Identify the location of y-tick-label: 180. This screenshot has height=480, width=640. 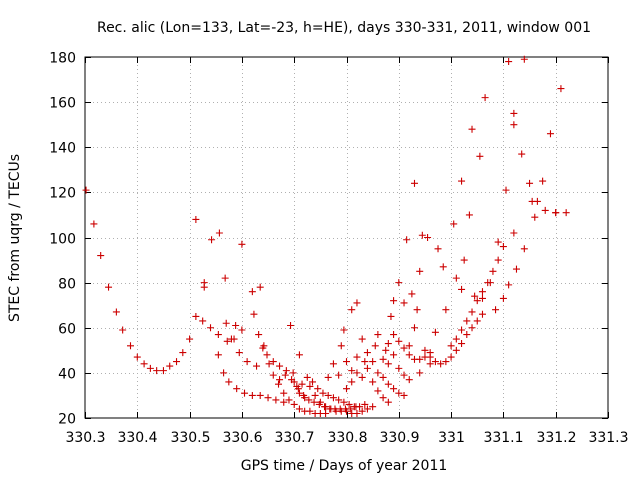
(62, 59).